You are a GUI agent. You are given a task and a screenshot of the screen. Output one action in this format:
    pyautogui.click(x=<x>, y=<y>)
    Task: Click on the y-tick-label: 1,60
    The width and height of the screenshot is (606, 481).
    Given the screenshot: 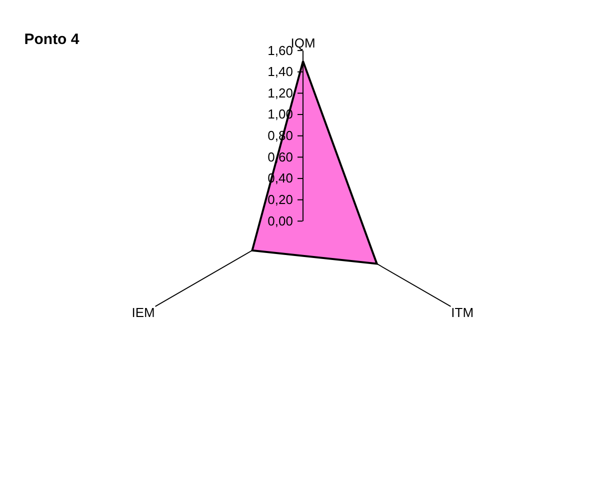 What is the action you would take?
    pyautogui.click(x=280, y=50)
    